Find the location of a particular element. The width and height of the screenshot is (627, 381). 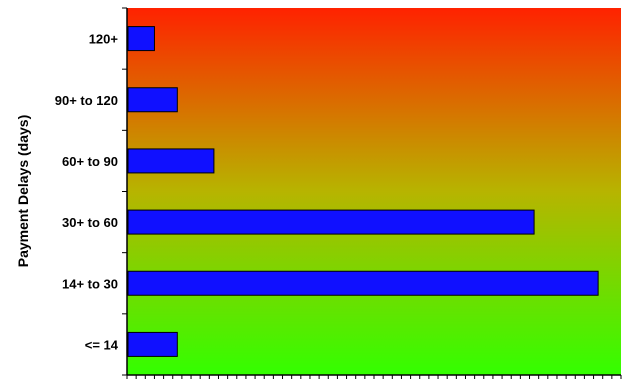

category-label-3: 30+ to 60 is located at coordinates (90, 222).